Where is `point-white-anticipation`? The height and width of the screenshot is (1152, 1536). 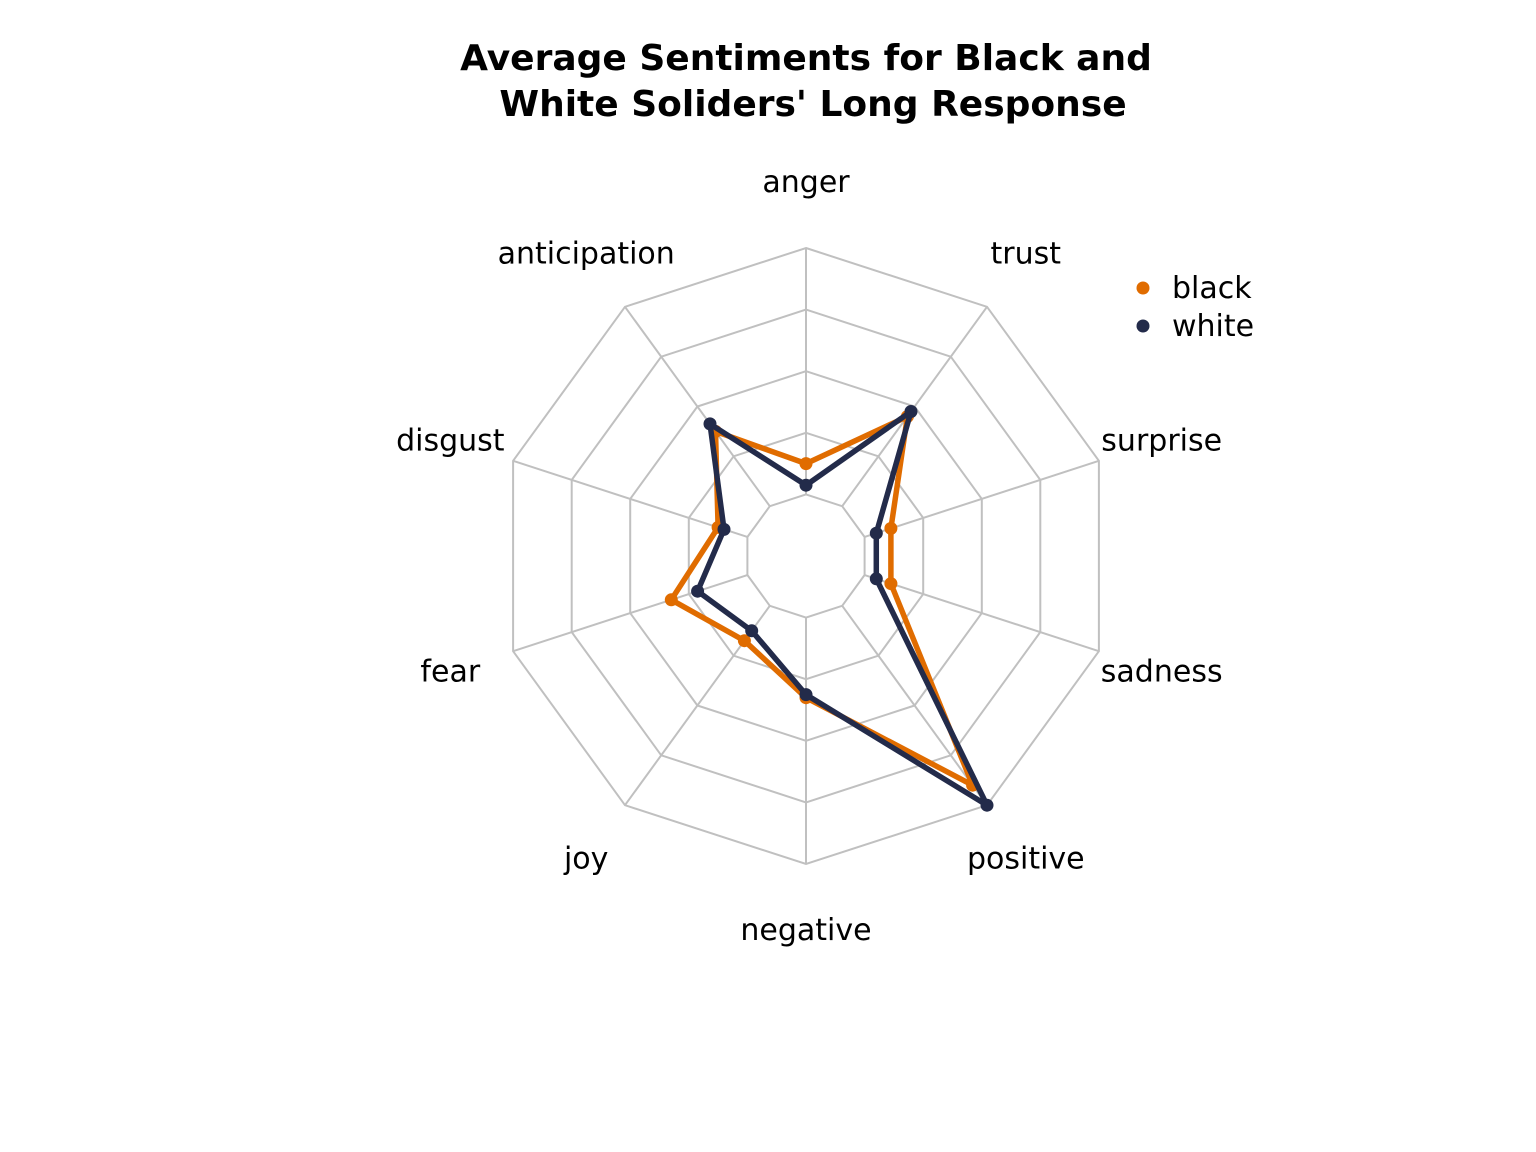 point-white-anticipation is located at coordinates (710, 424).